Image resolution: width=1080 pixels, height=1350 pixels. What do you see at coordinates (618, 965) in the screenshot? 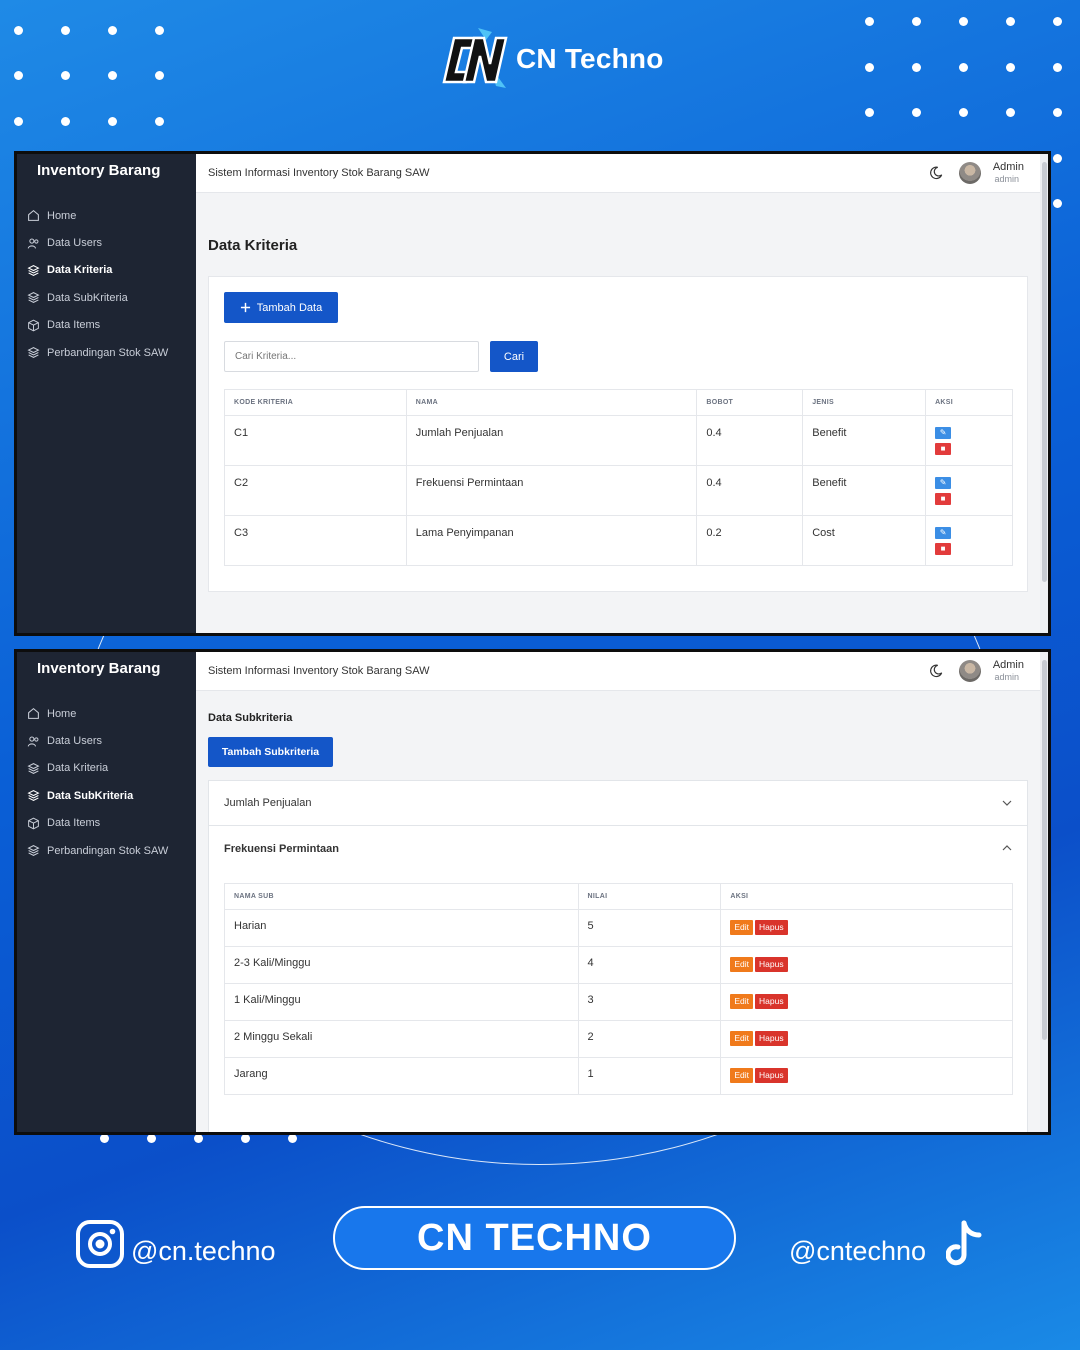
I see `table-row: 2-3 Kali/Minggu 4 Edit Hapus` at bounding box center [618, 965].